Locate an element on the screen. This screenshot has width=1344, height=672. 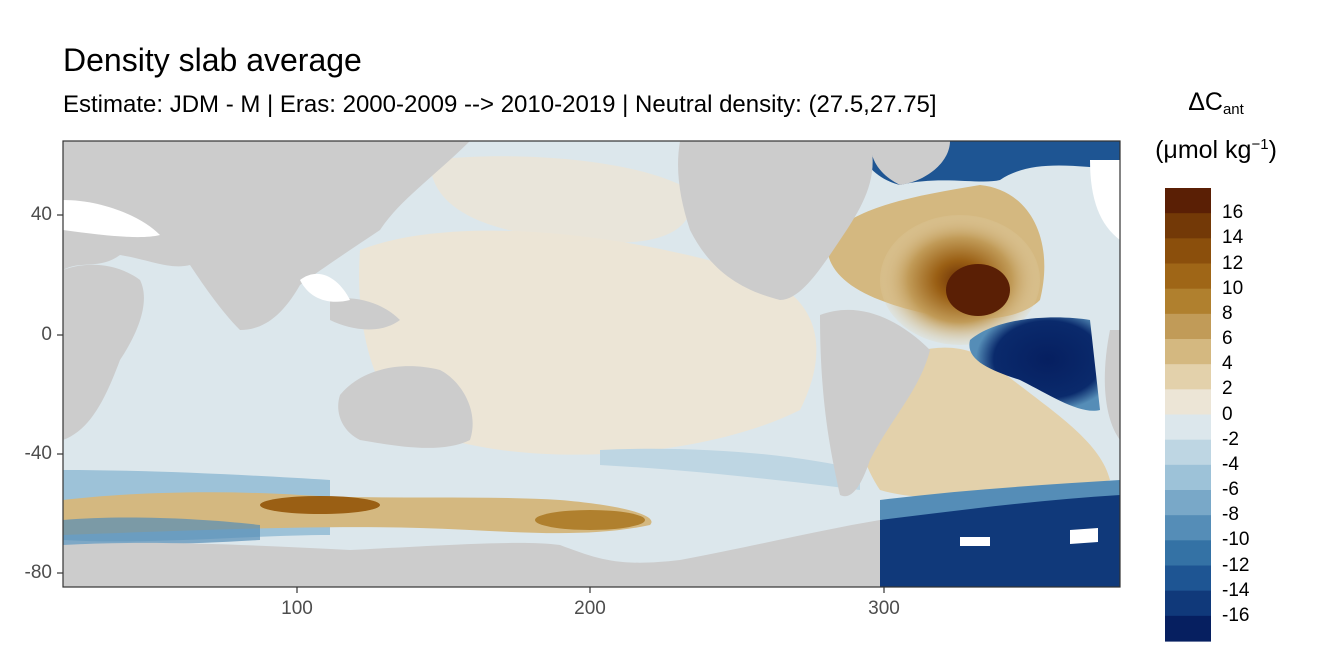
weddell-sea-edge is located at coordinates (1000, 500).